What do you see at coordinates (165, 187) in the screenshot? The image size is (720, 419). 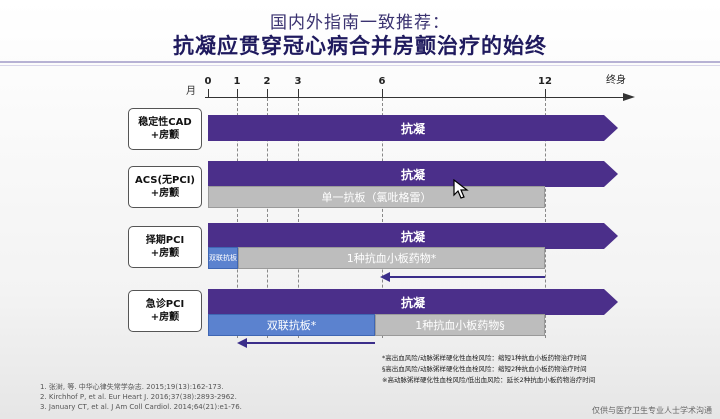 I see `row-label-acs: ACS(无PCI) +房颤` at bounding box center [165, 187].